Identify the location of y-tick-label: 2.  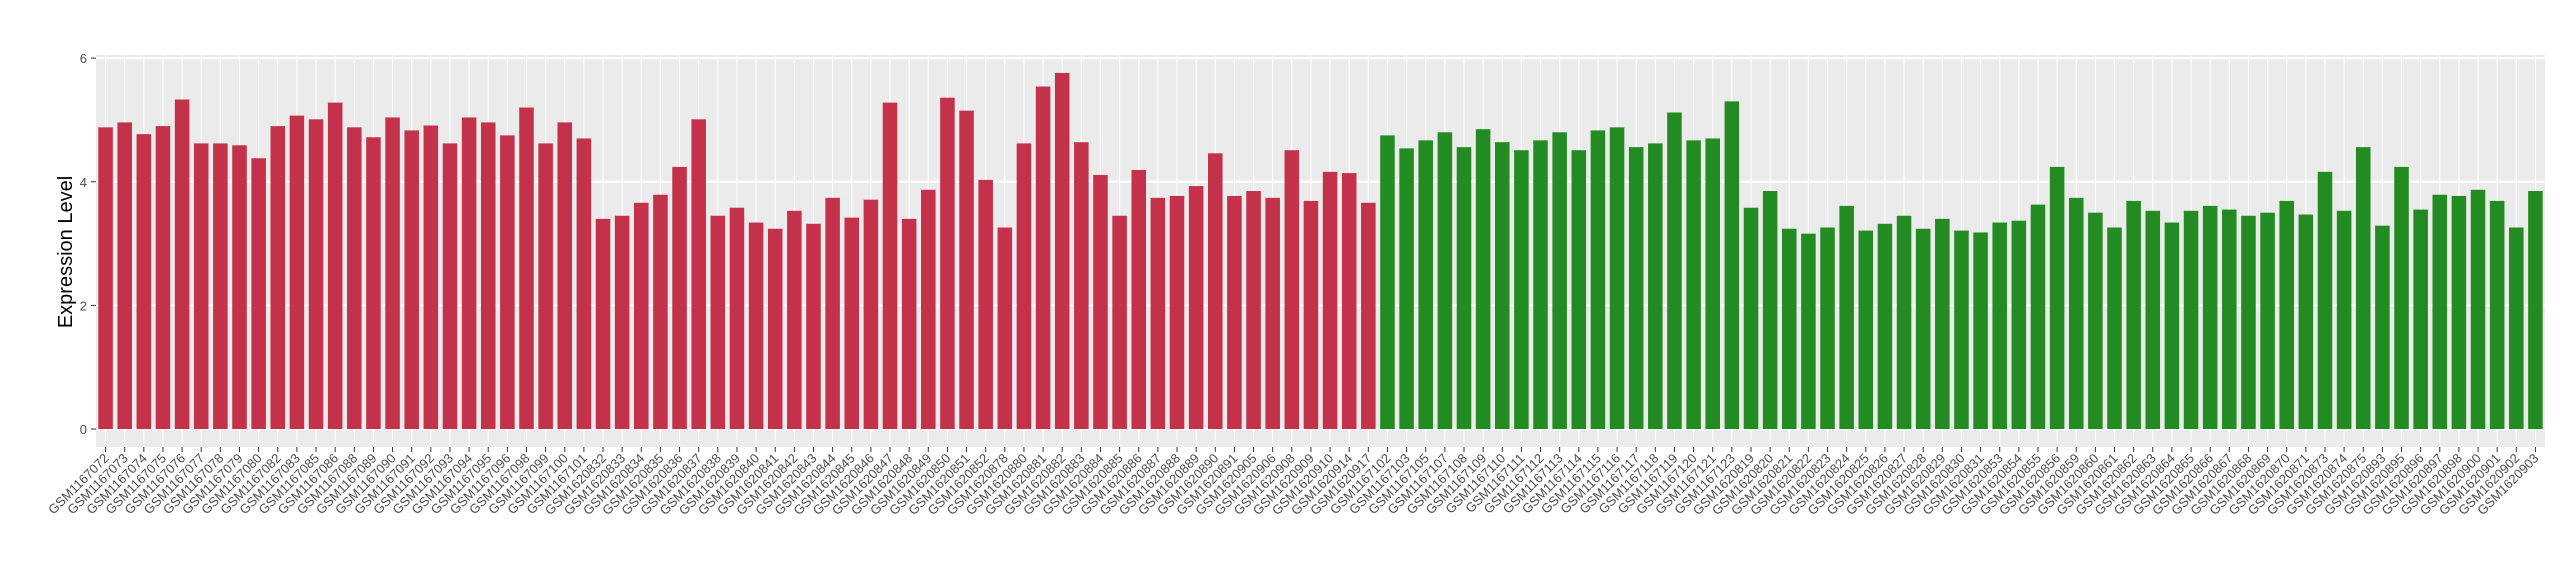
(83, 305).